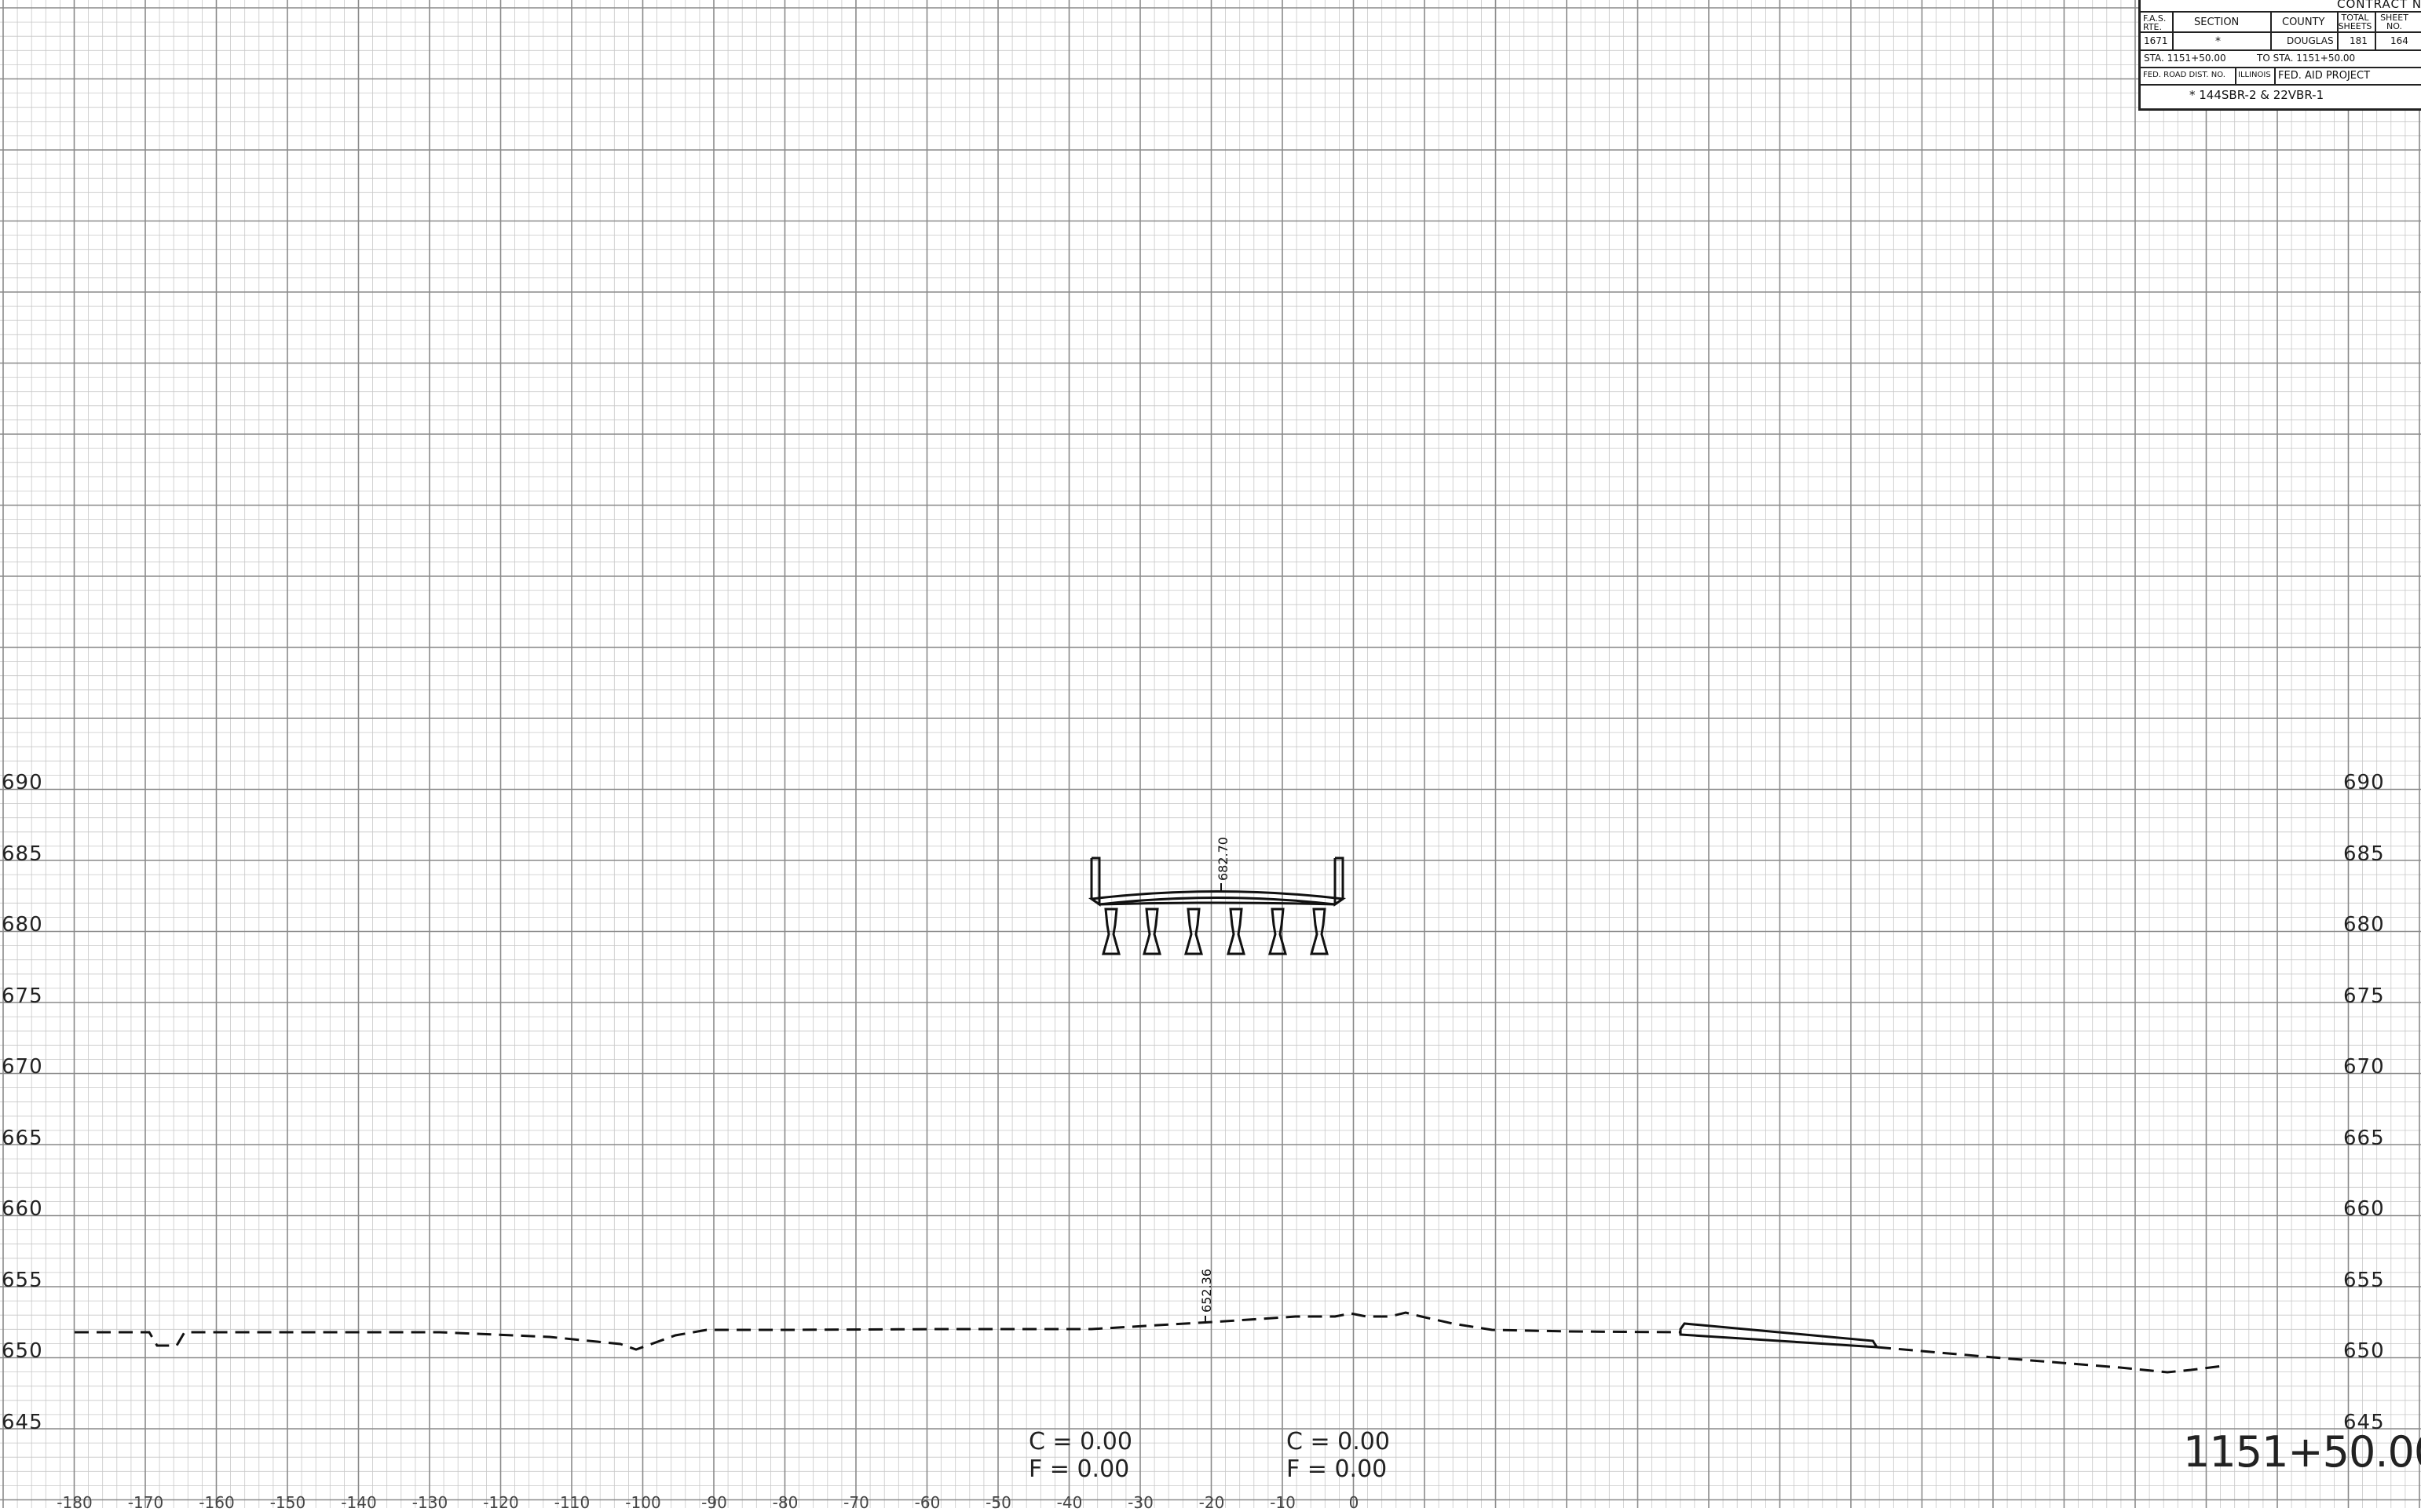  Describe the element at coordinates (928, 1502) in the screenshot. I see `offset-label: -60` at that location.